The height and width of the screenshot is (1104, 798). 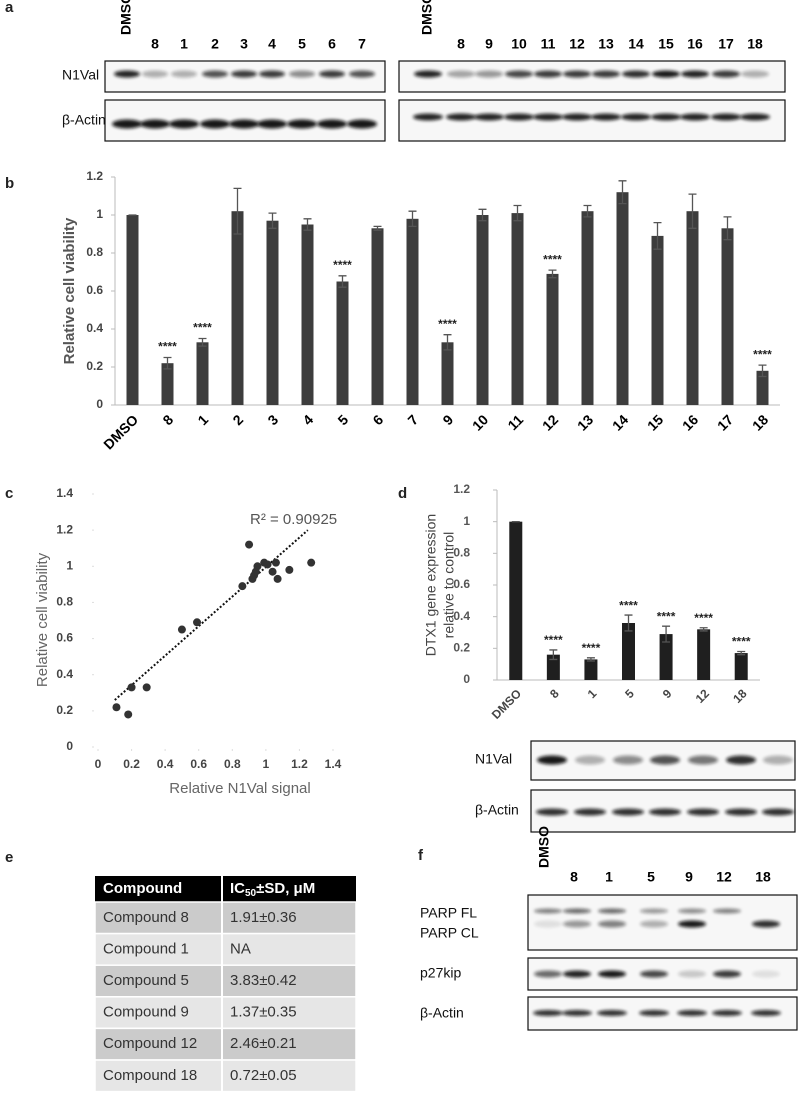 What do you see at coordinates (9, 183) in the screenshot?
I see `panel-label: b` at bounding box center [9, 183].